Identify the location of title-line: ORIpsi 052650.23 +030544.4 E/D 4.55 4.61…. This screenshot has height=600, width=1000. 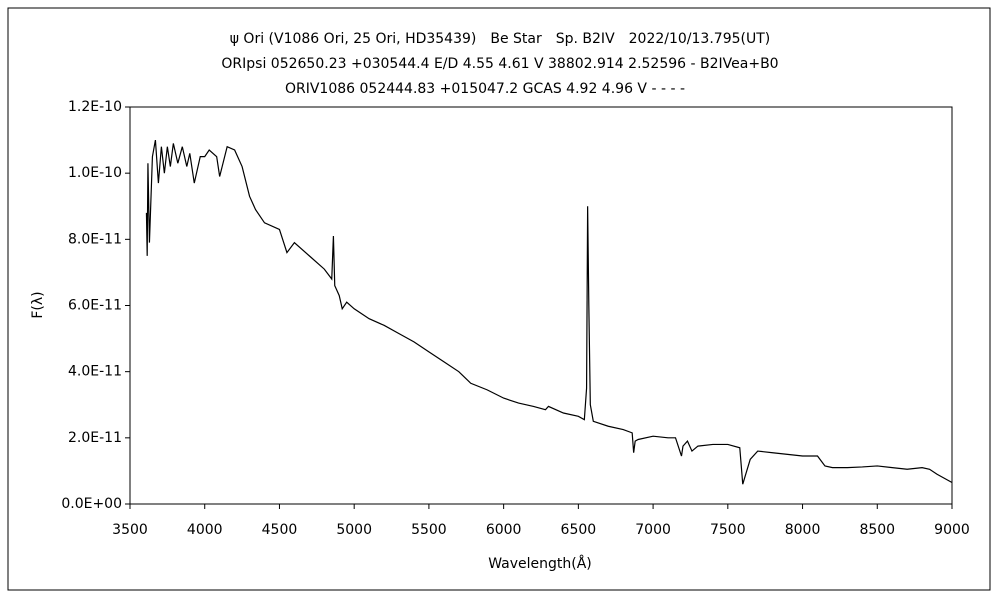
(499, 64).